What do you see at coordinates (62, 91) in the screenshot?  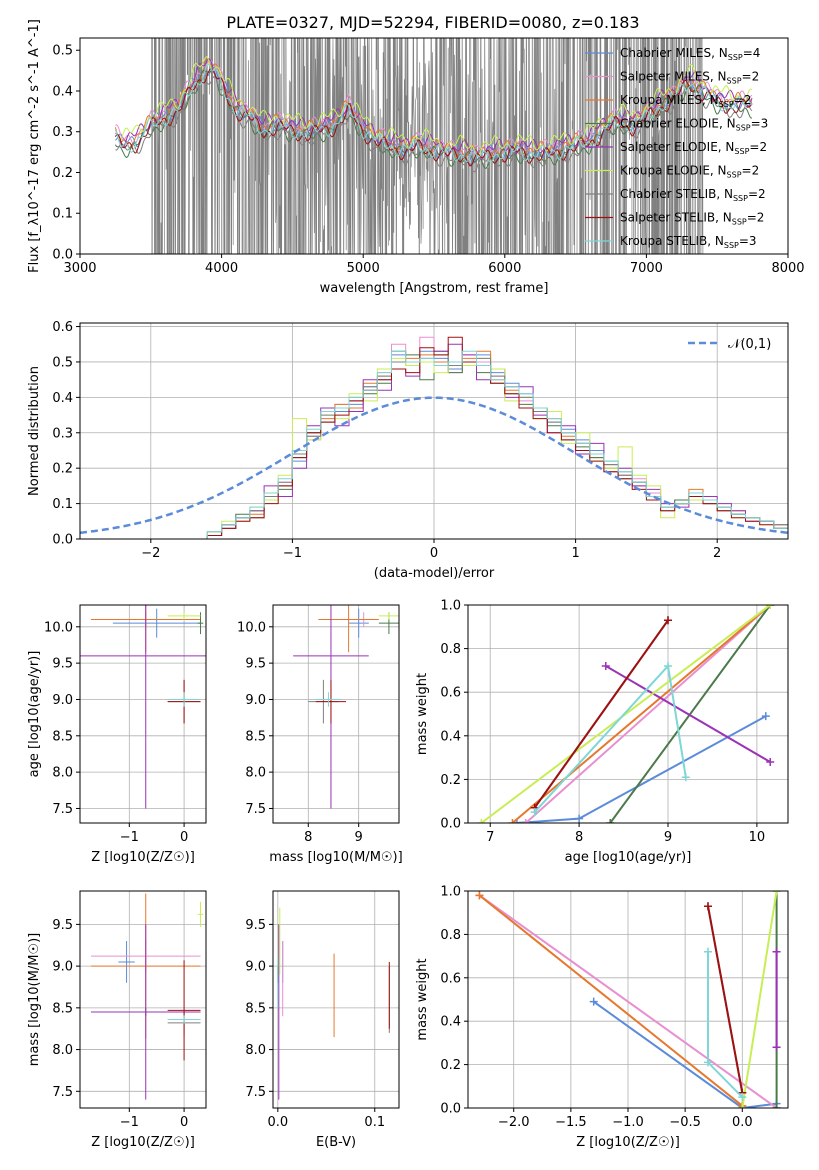 I see `y-tick-label: 0.4` at bounding box center [62, 91].